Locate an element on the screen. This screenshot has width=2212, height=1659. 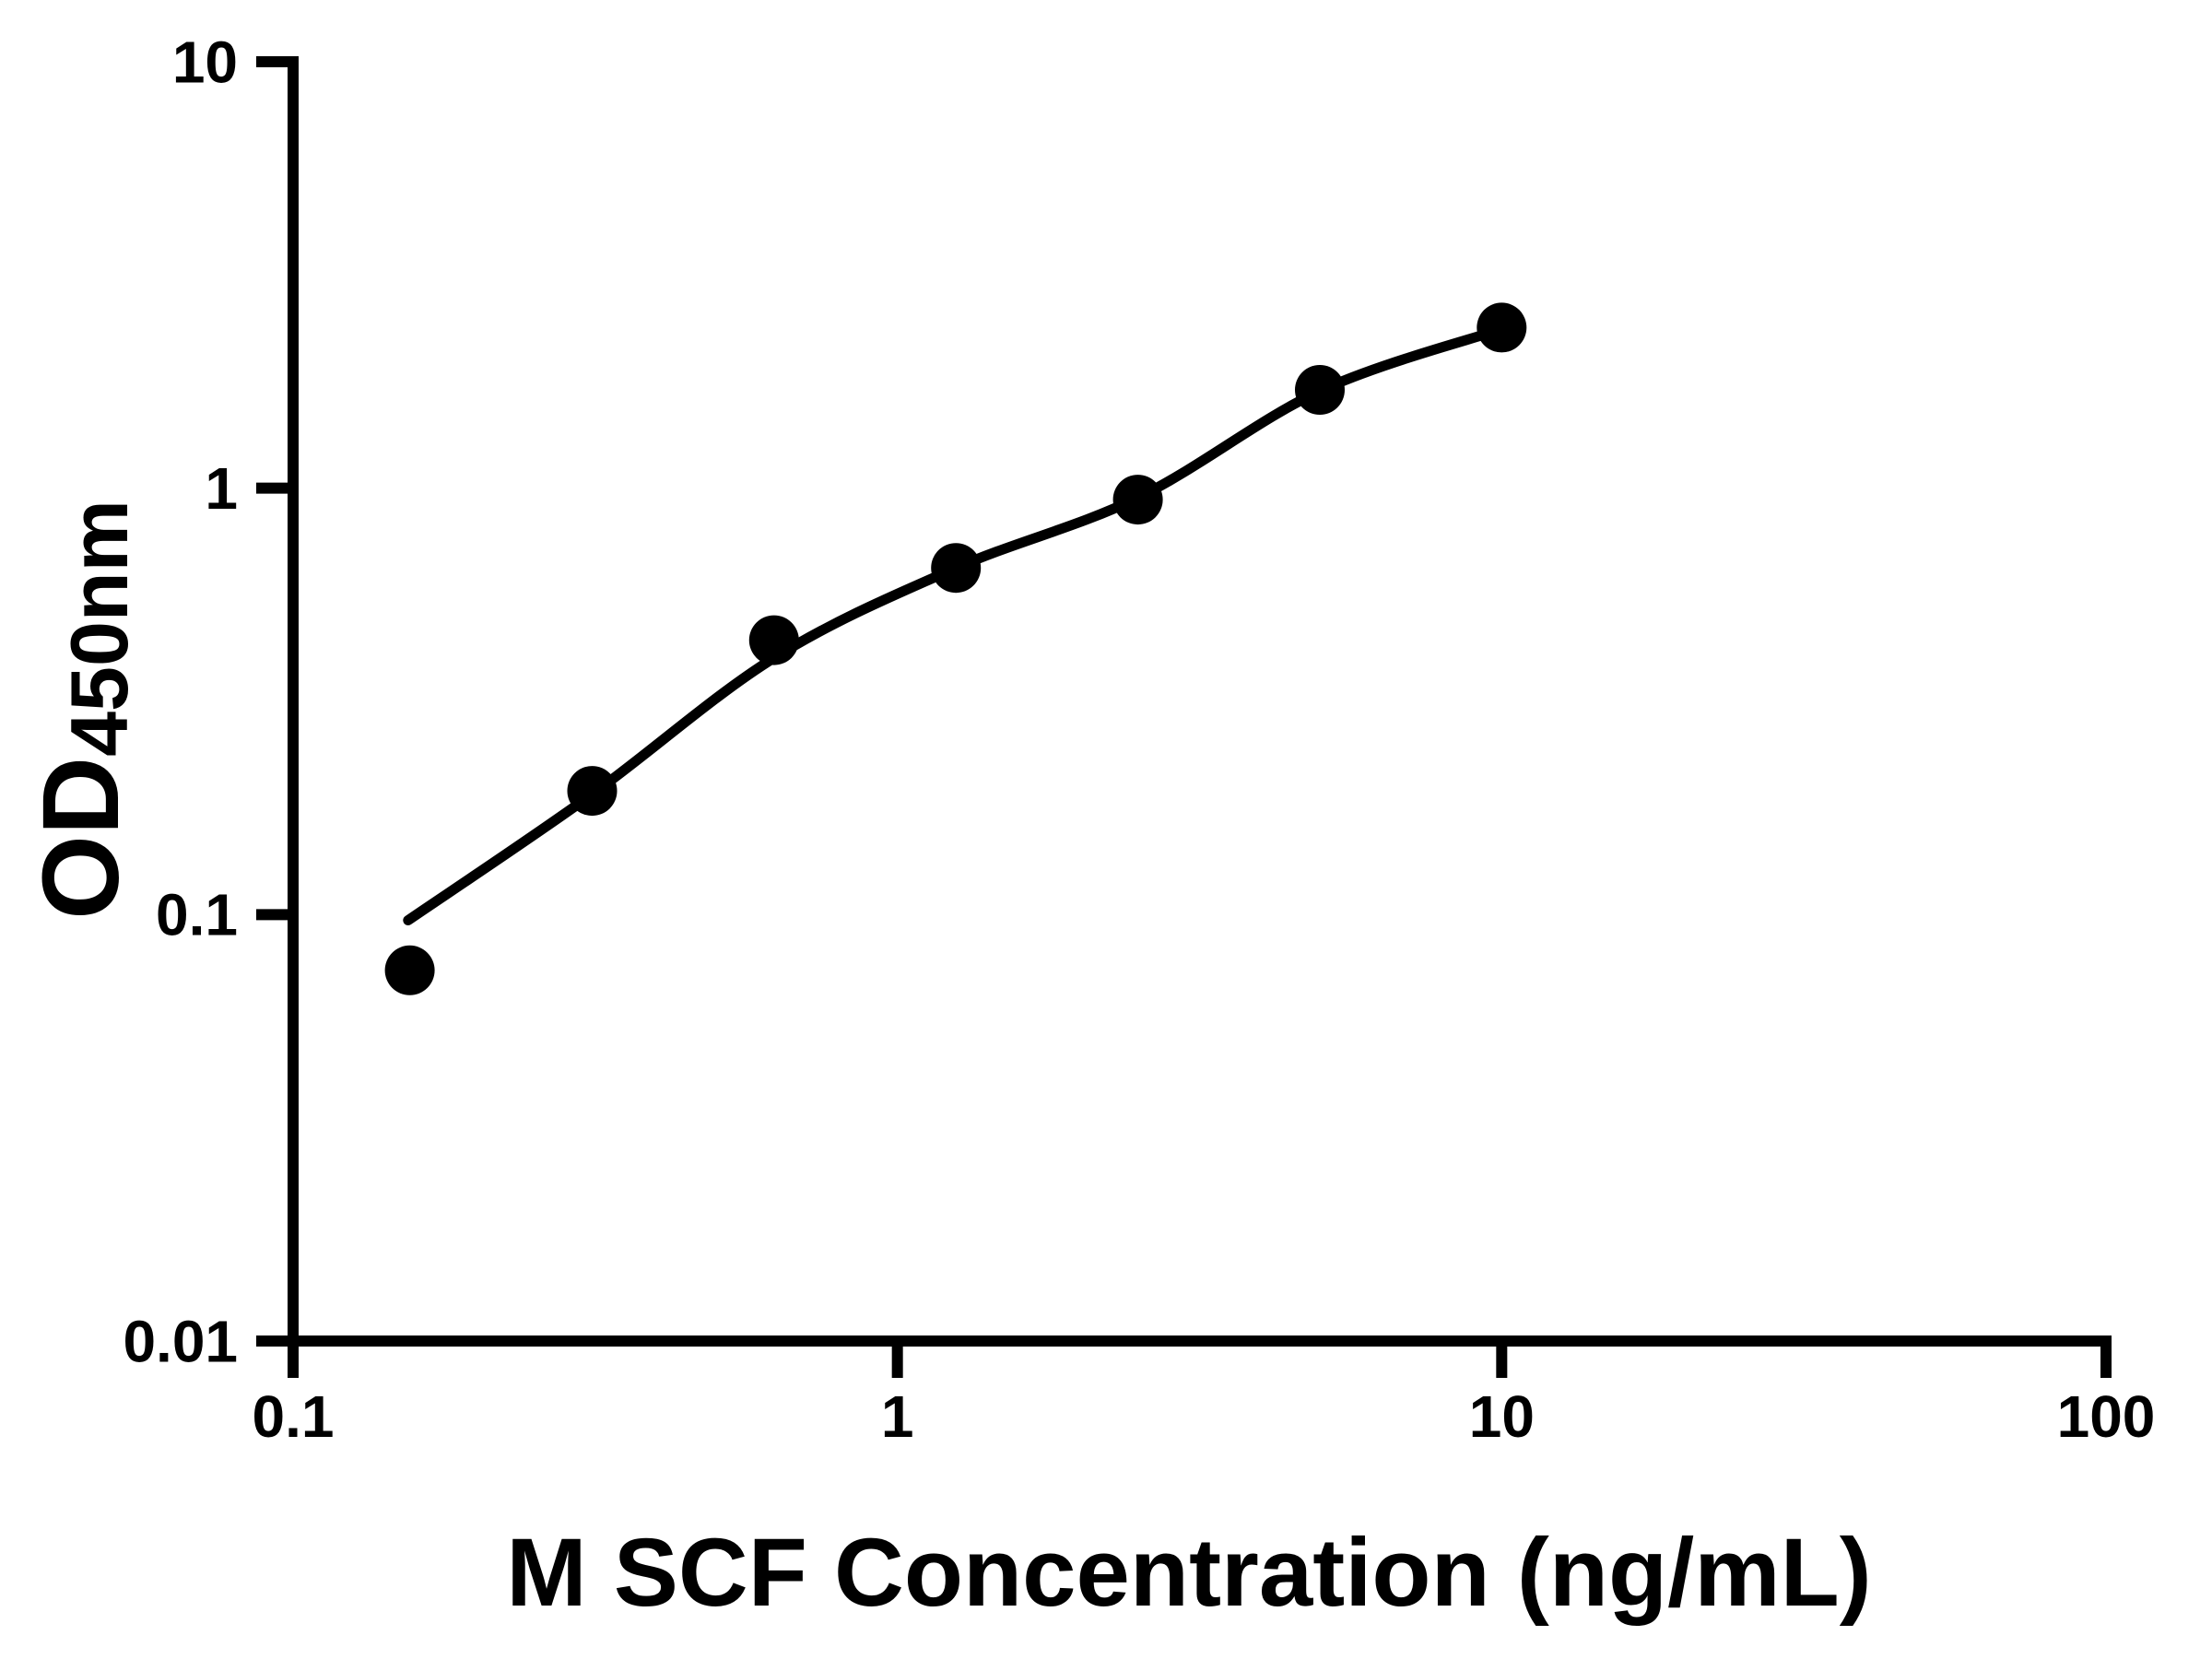
x-axis-ticks is located at coordinates (1200, 1359).